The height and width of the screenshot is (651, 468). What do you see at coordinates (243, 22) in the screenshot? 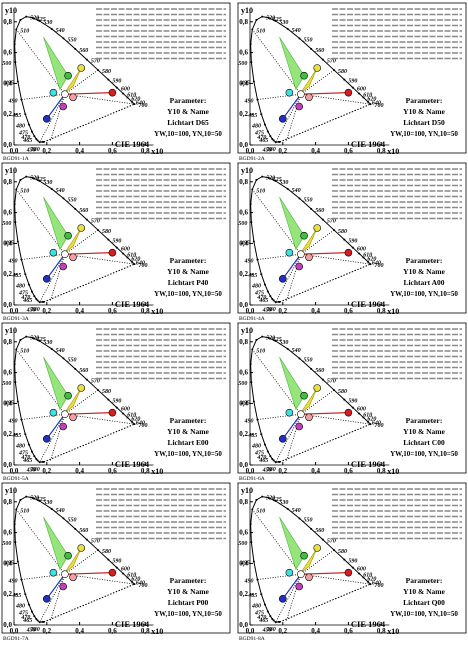
I see `y-tick-label: 0,8` at bounding box center [243, 22].